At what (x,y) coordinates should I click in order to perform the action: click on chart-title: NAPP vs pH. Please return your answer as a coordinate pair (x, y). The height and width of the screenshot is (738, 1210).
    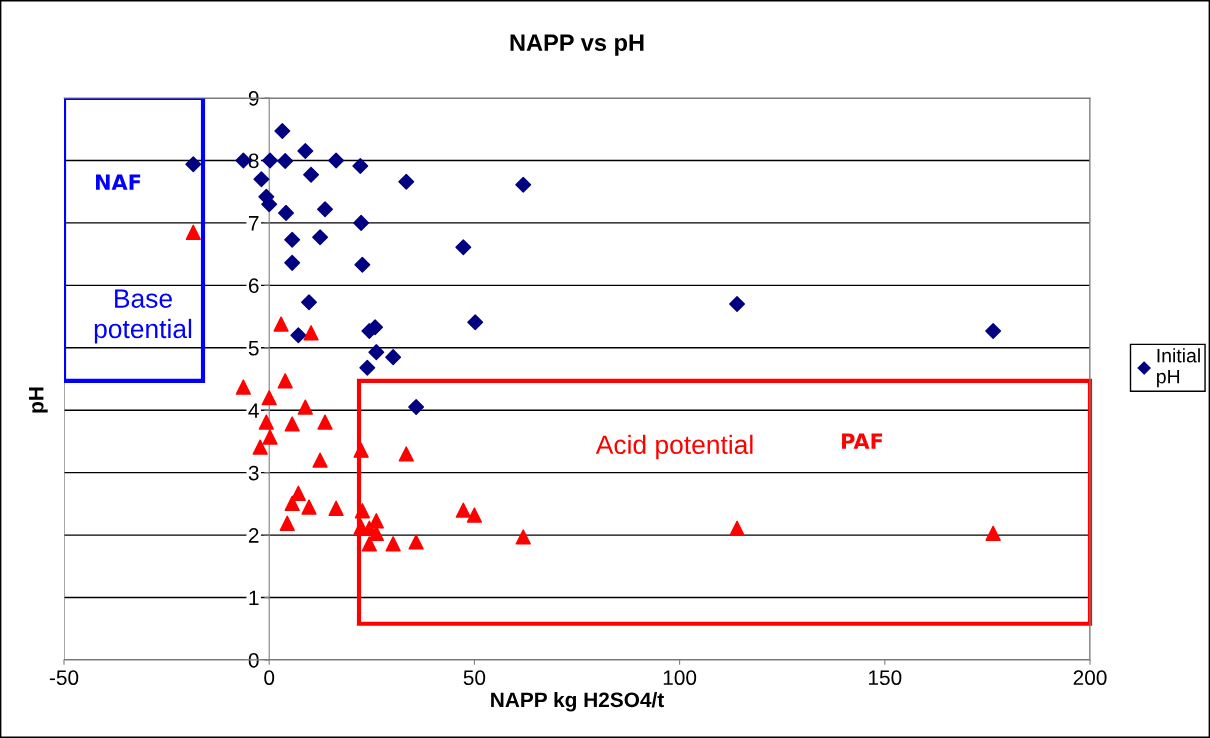
    Looking at the image, I should click on (577, 45).